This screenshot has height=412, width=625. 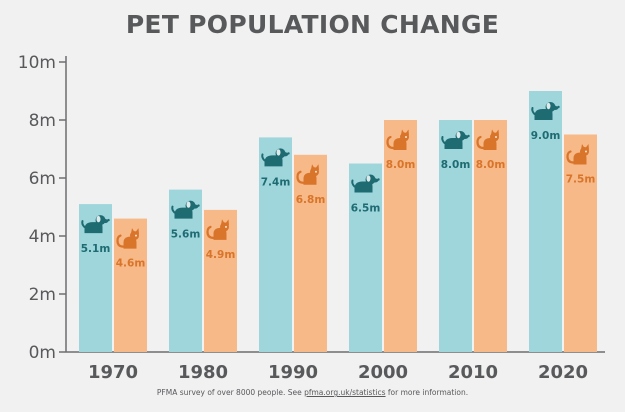 What do you see at coordinates (581, 180) in the screenshot?
I see `bar-value-label: 7.5m` at bounding box center [581, 180].